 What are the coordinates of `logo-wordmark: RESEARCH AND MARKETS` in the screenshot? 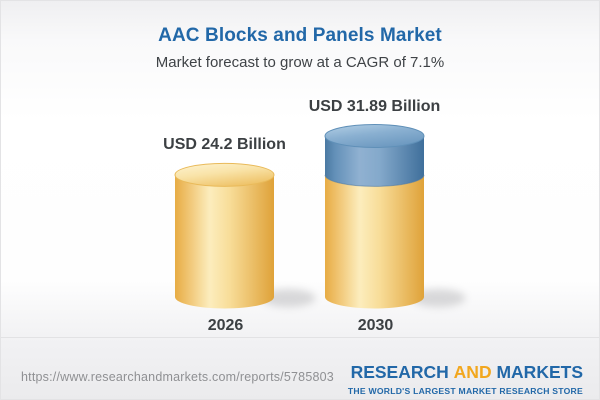 It's located at (465, 372).